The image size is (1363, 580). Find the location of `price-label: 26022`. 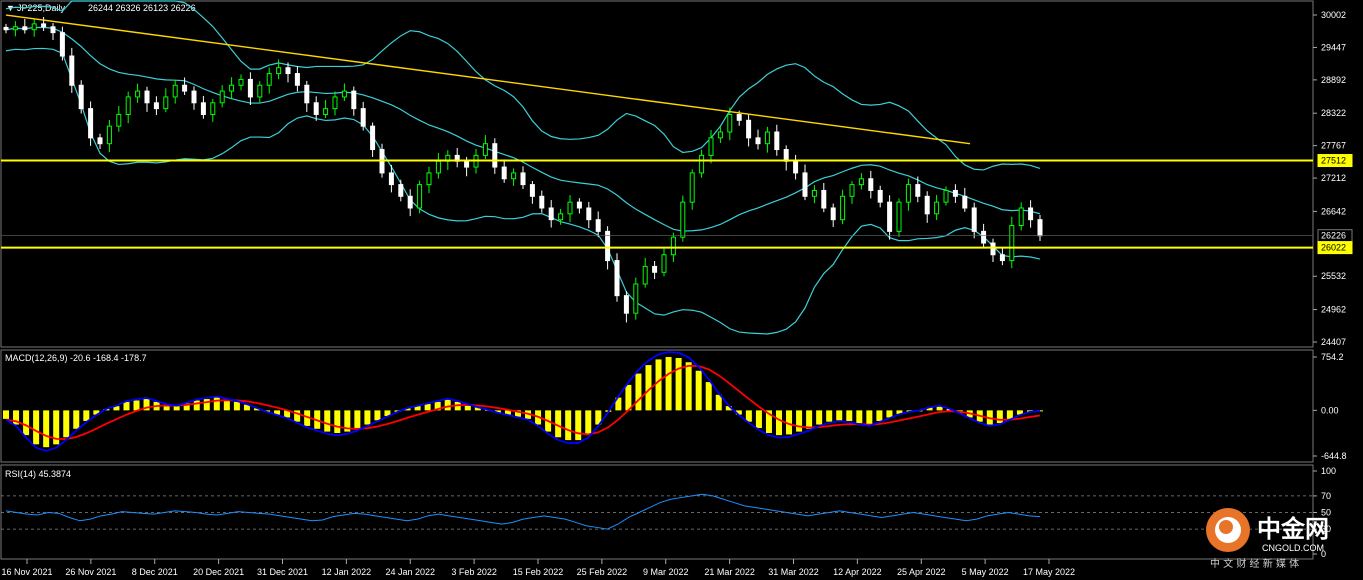

price-label: 26022 is located at coordinates (1333, 248).